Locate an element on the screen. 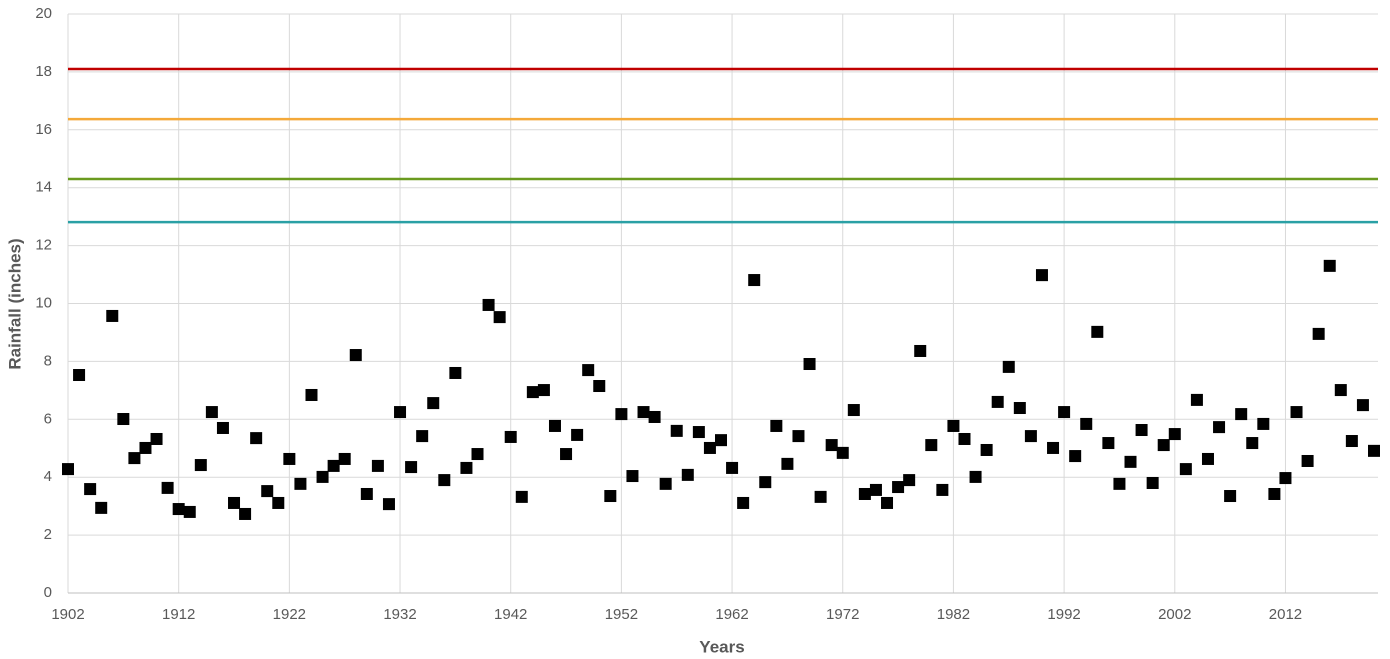 Image resolution: width=1390 pixels, height=659 pixels. y-tick-label: 14 is located at coordinates (43, 187).